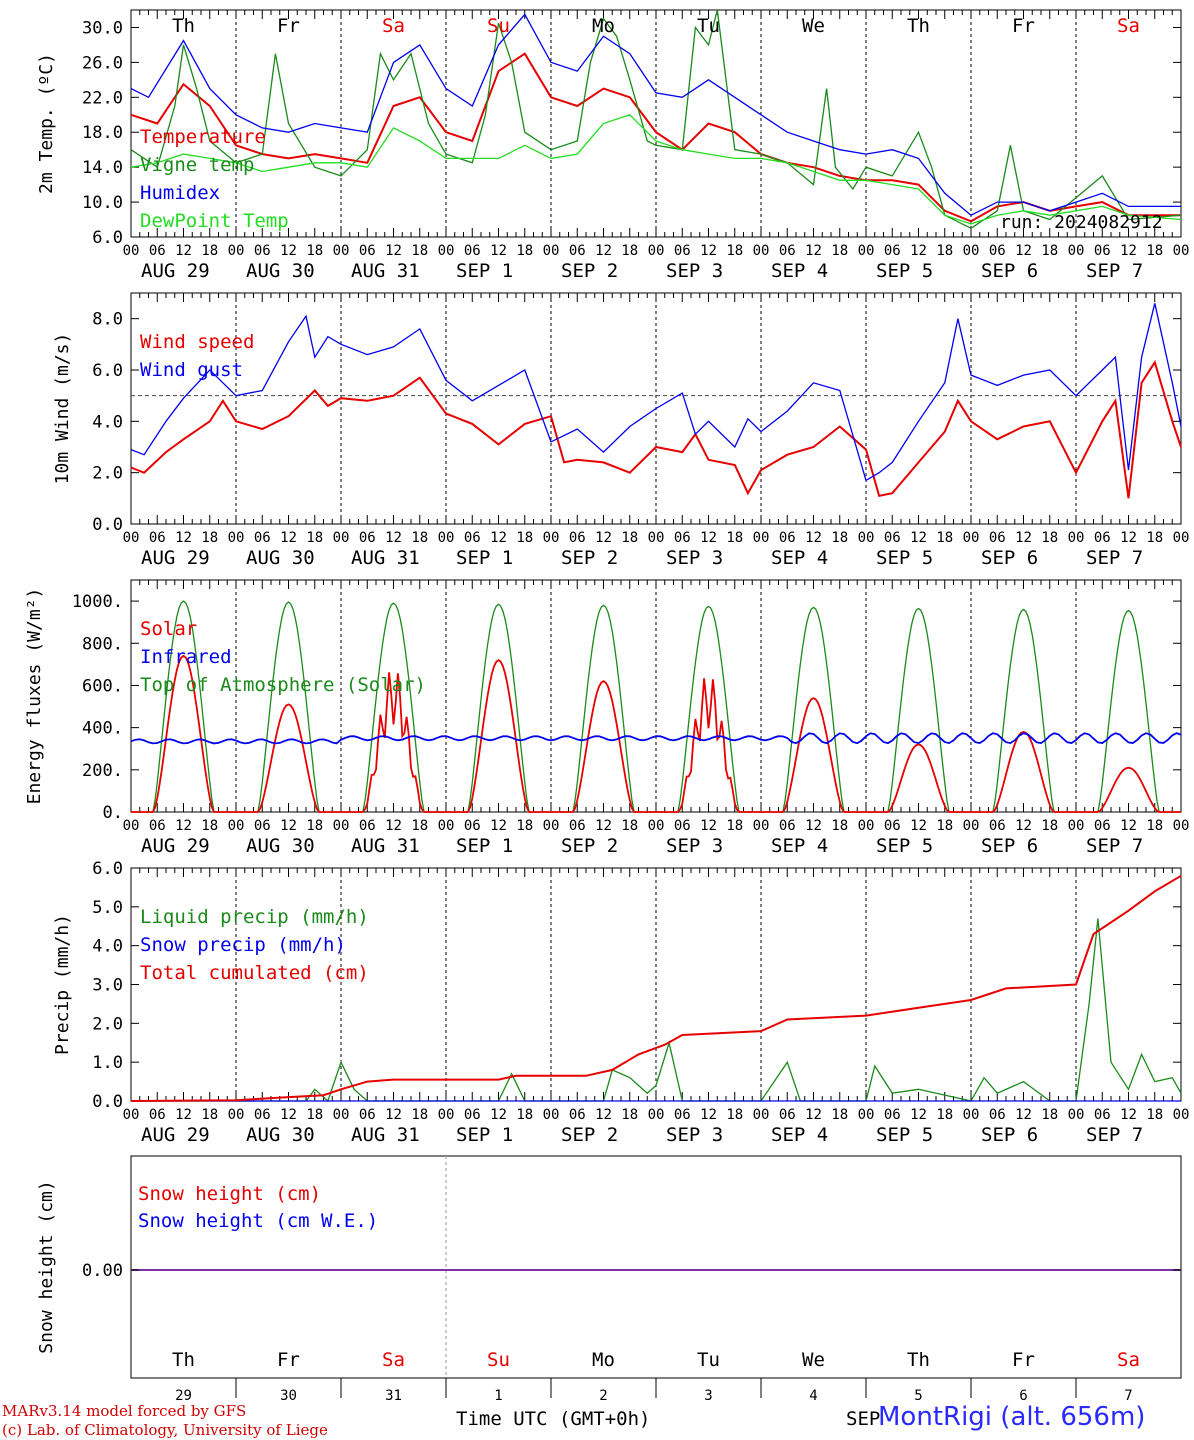 The width and height of the screenshot is (1194, 1440). Describe the element at coordinates (102, 98) in the screenshot. I see `y-tick-label: 22.0` at that location.